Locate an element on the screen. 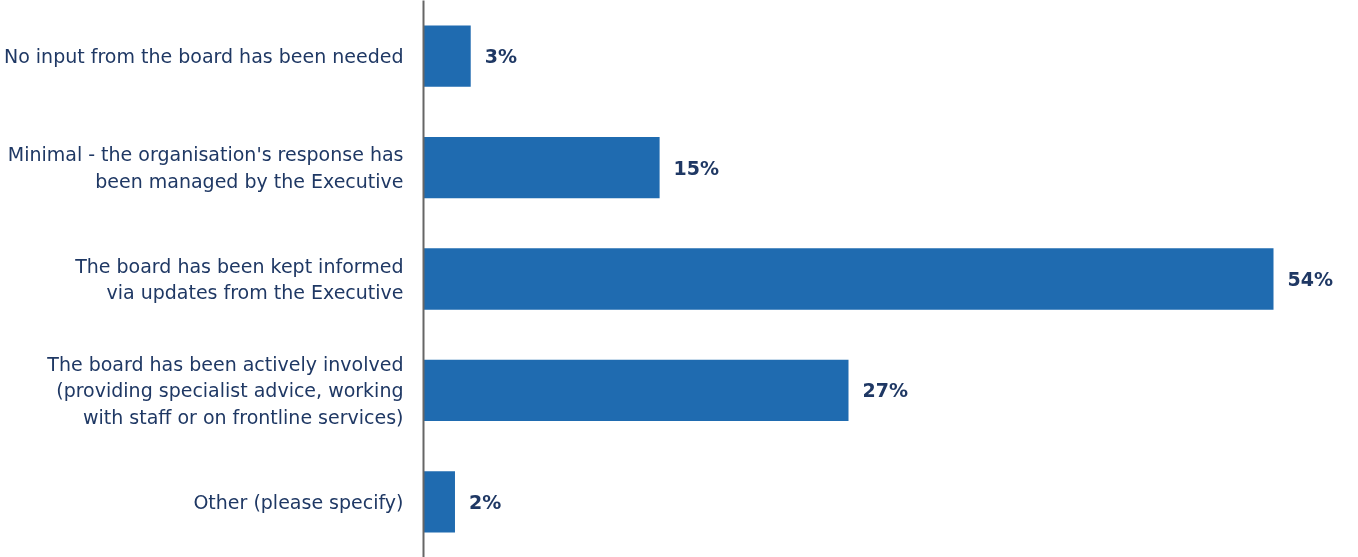 The image size is (1358, 557). y-tick-label: The board has been actively involved (providing specialist advice, working with staff or on frontline services) is located at coordinates (225, 390).